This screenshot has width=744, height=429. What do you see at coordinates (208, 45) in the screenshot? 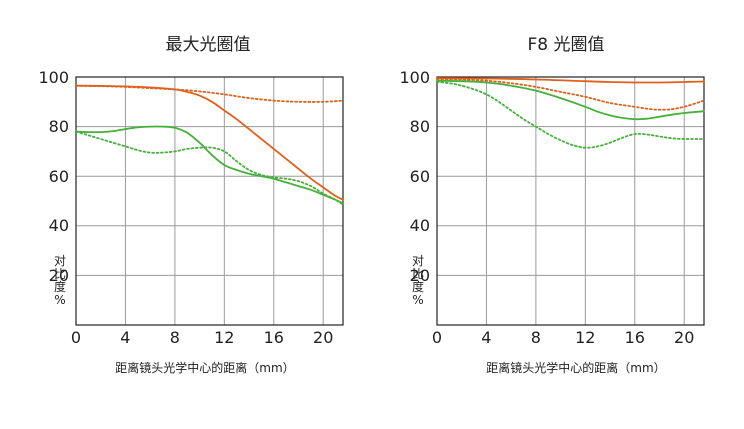
I see `chart-title: 最大光圈值` at bounding box center [208, 45].